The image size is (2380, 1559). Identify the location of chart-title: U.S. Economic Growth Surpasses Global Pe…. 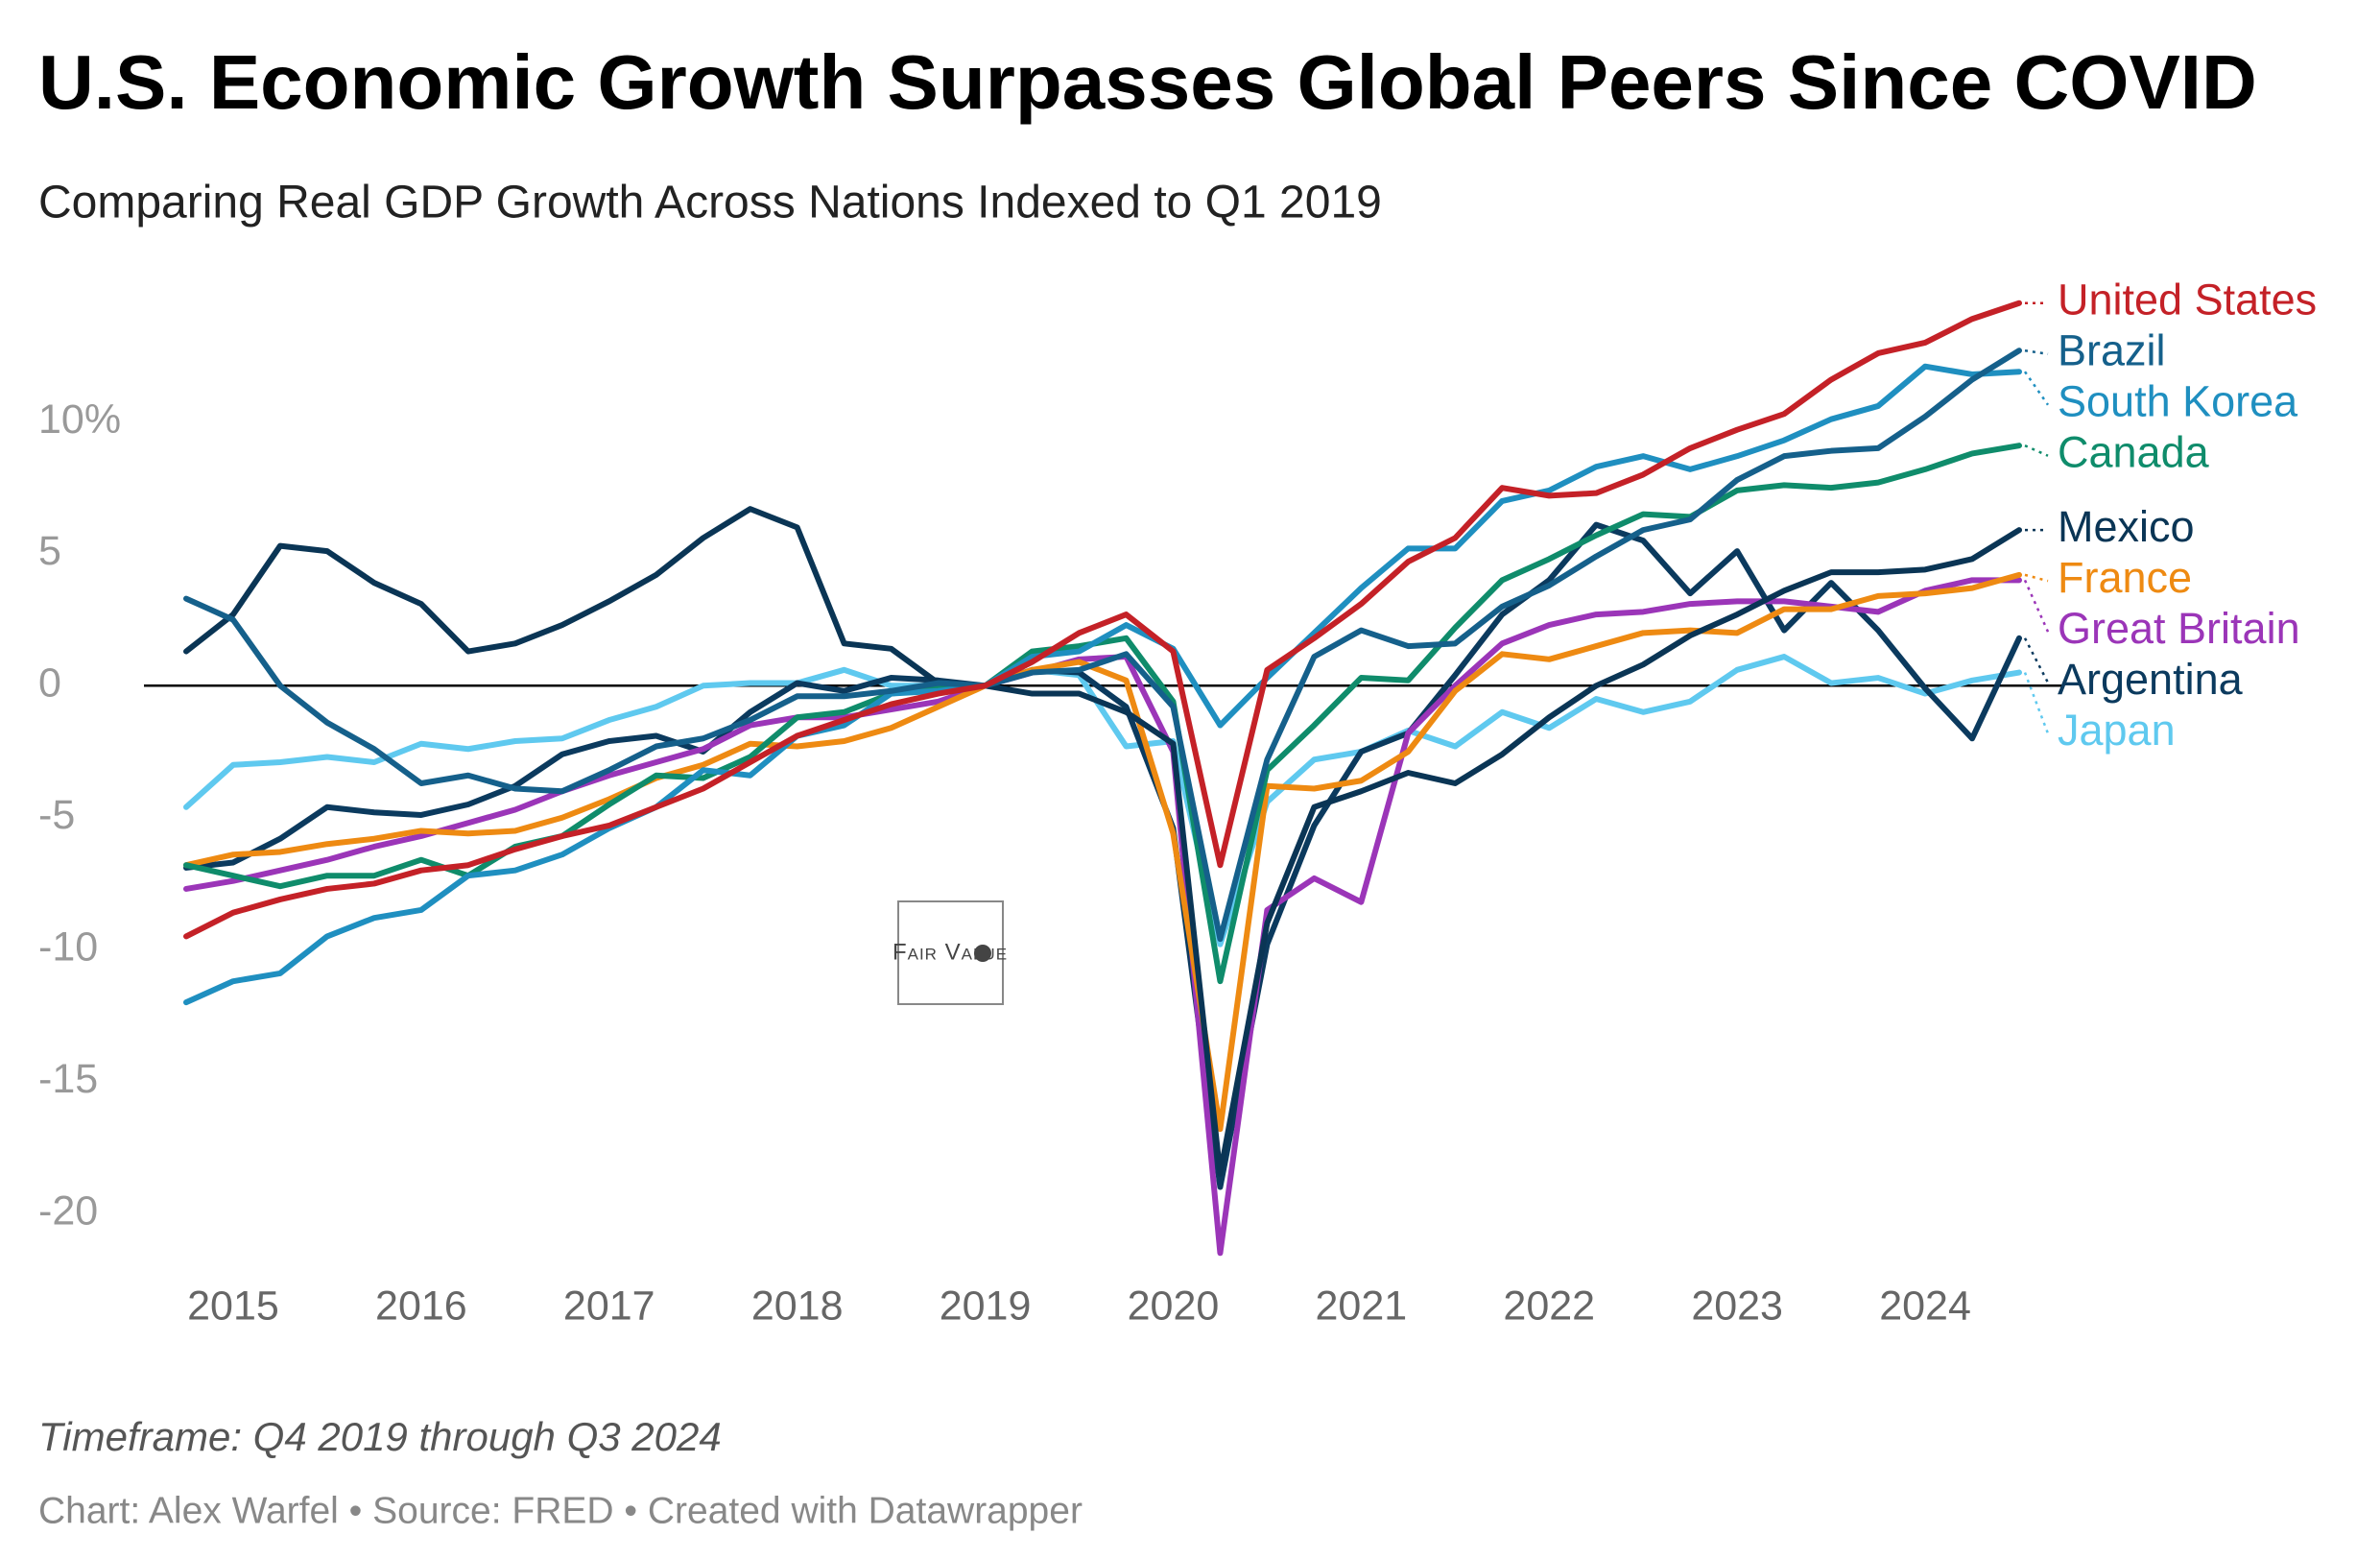
(1147, 82).